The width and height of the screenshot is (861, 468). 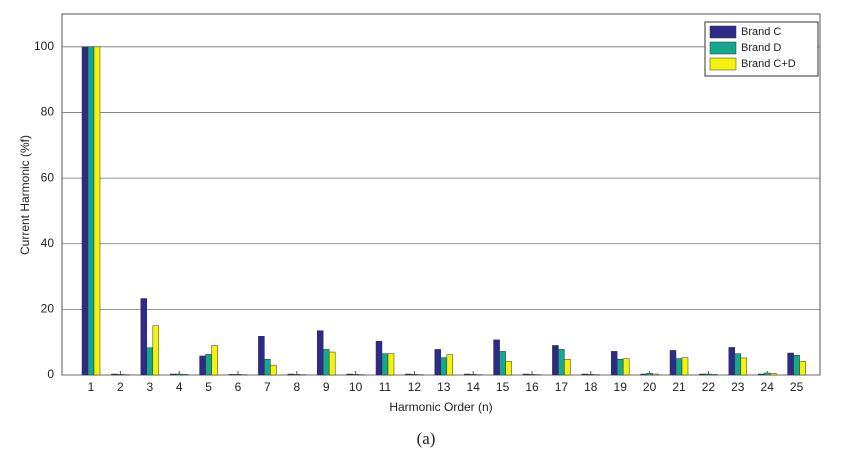 What do you see at coordinates (797, 387) in the screenshot?
I see `x-tick-label: 25` at bounding box center [797, 387].